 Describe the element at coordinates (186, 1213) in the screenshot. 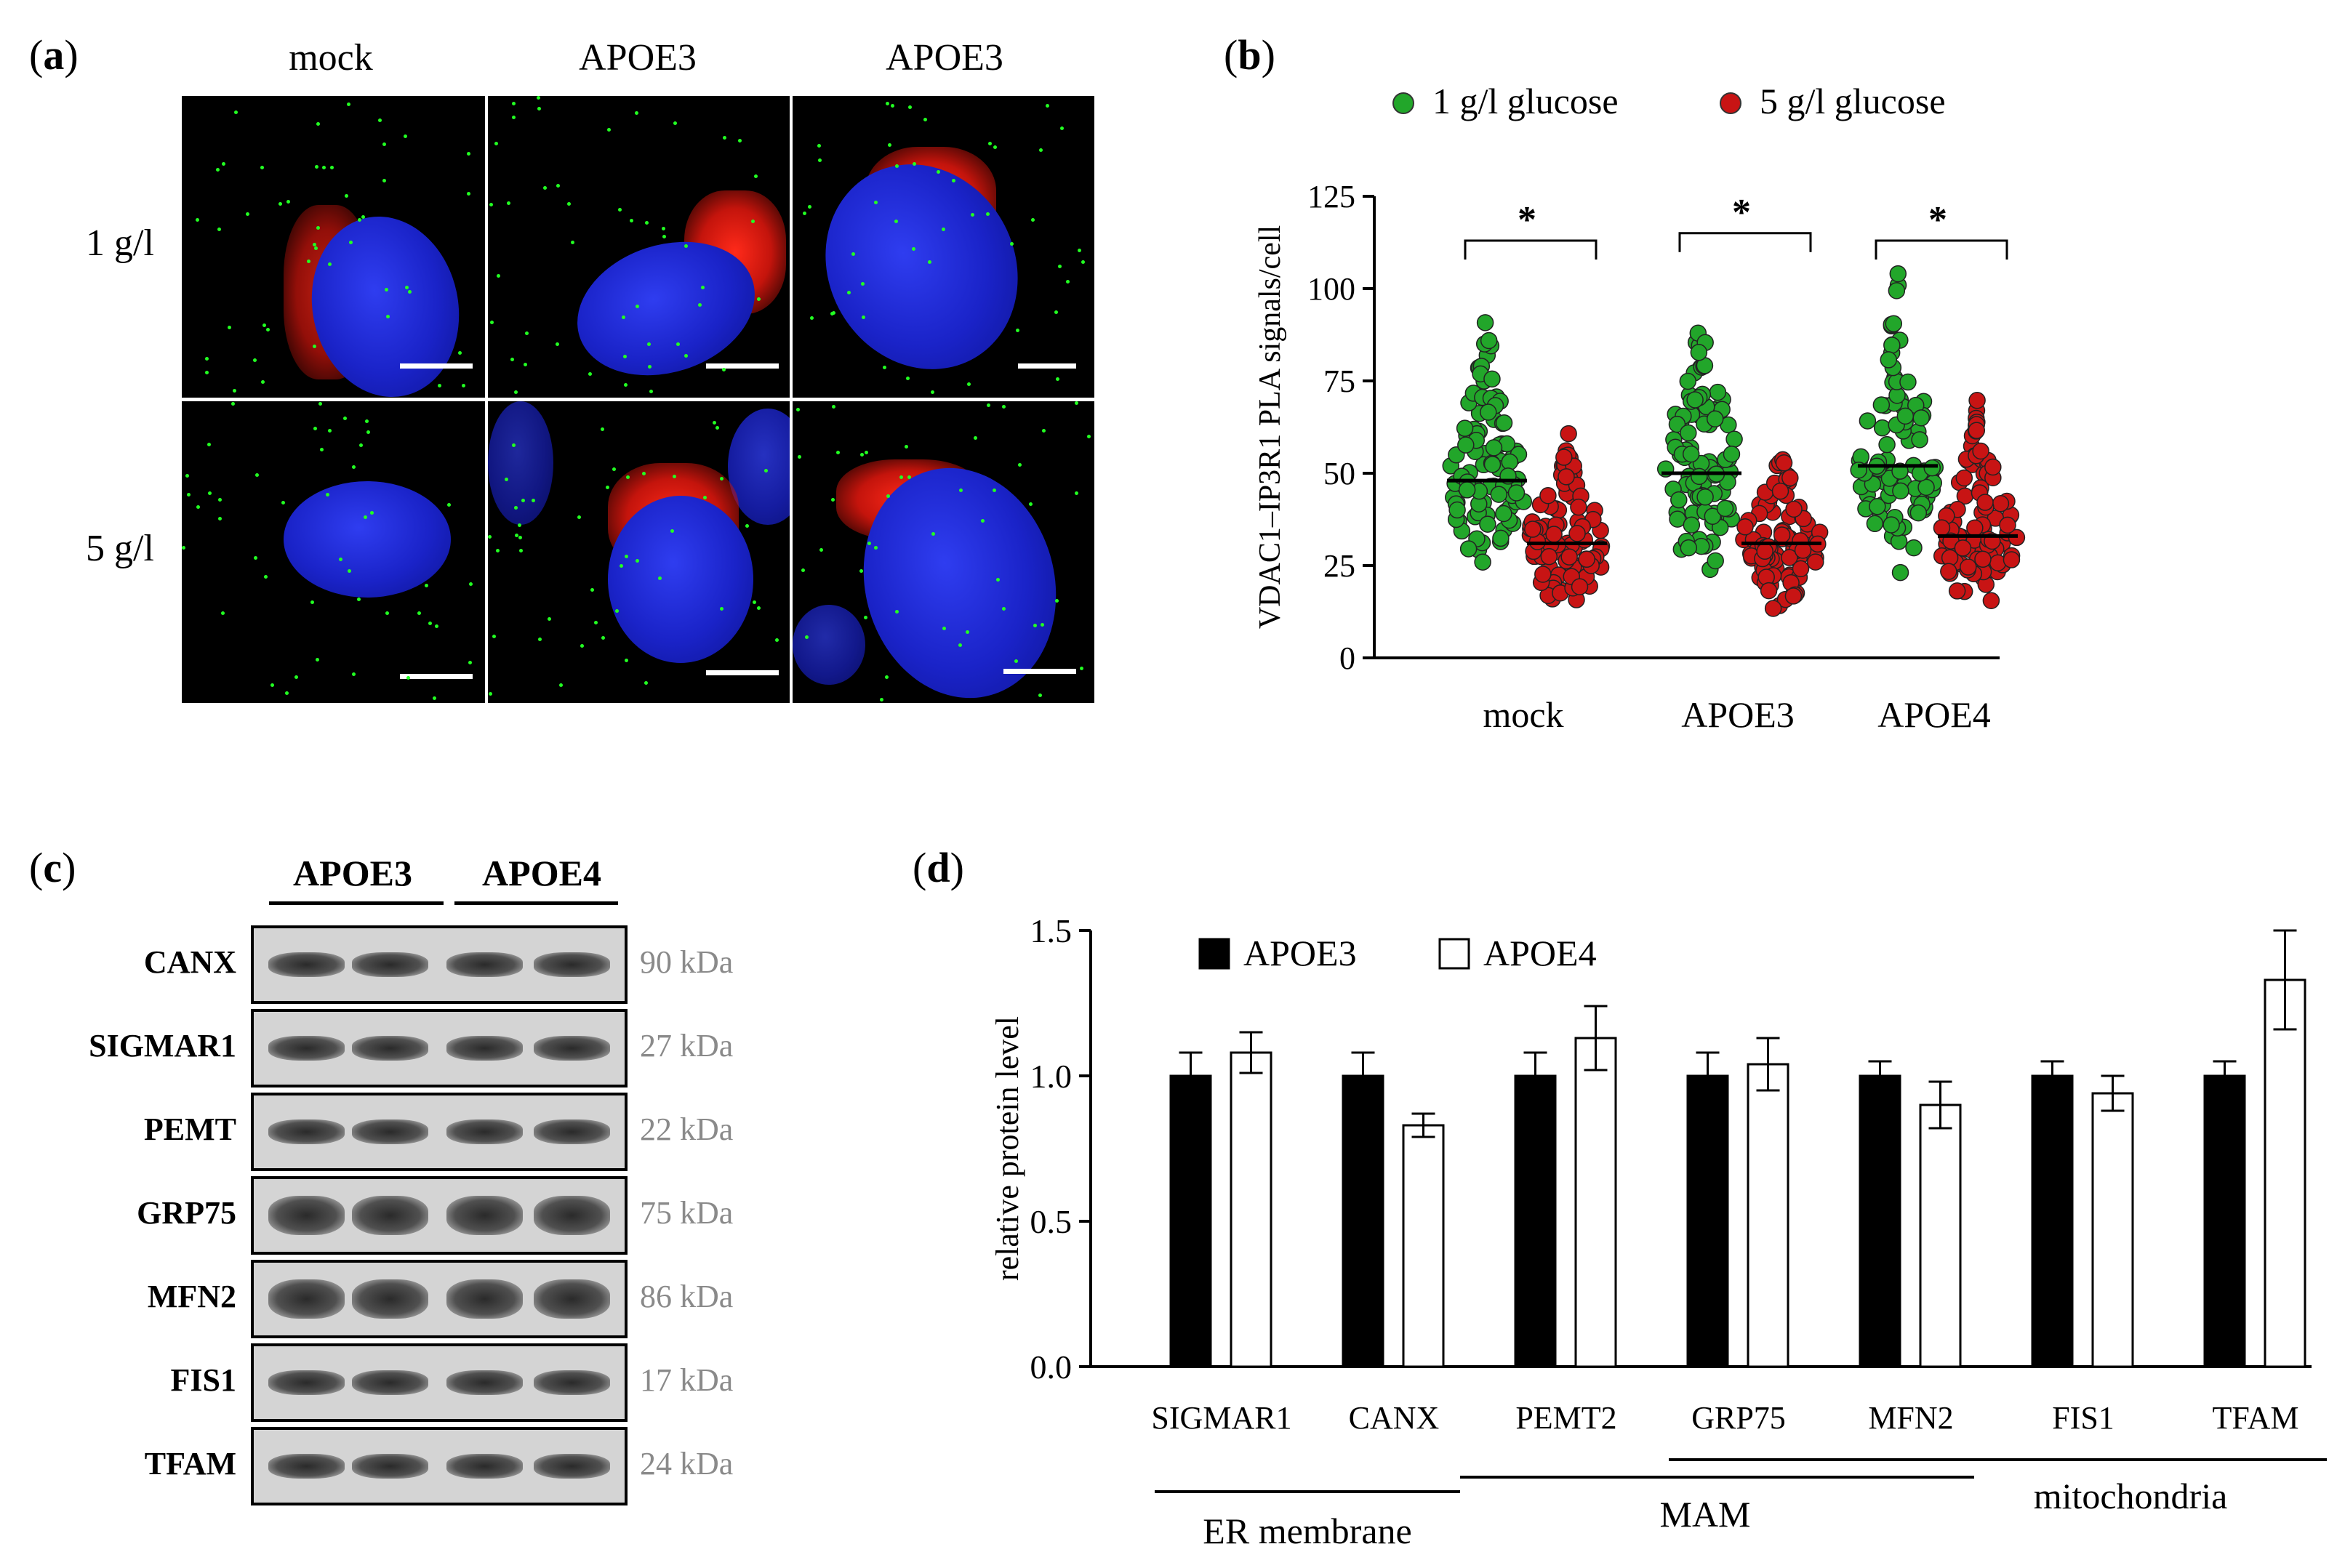

I see `blot-label-grp75: GRP75` at that location.